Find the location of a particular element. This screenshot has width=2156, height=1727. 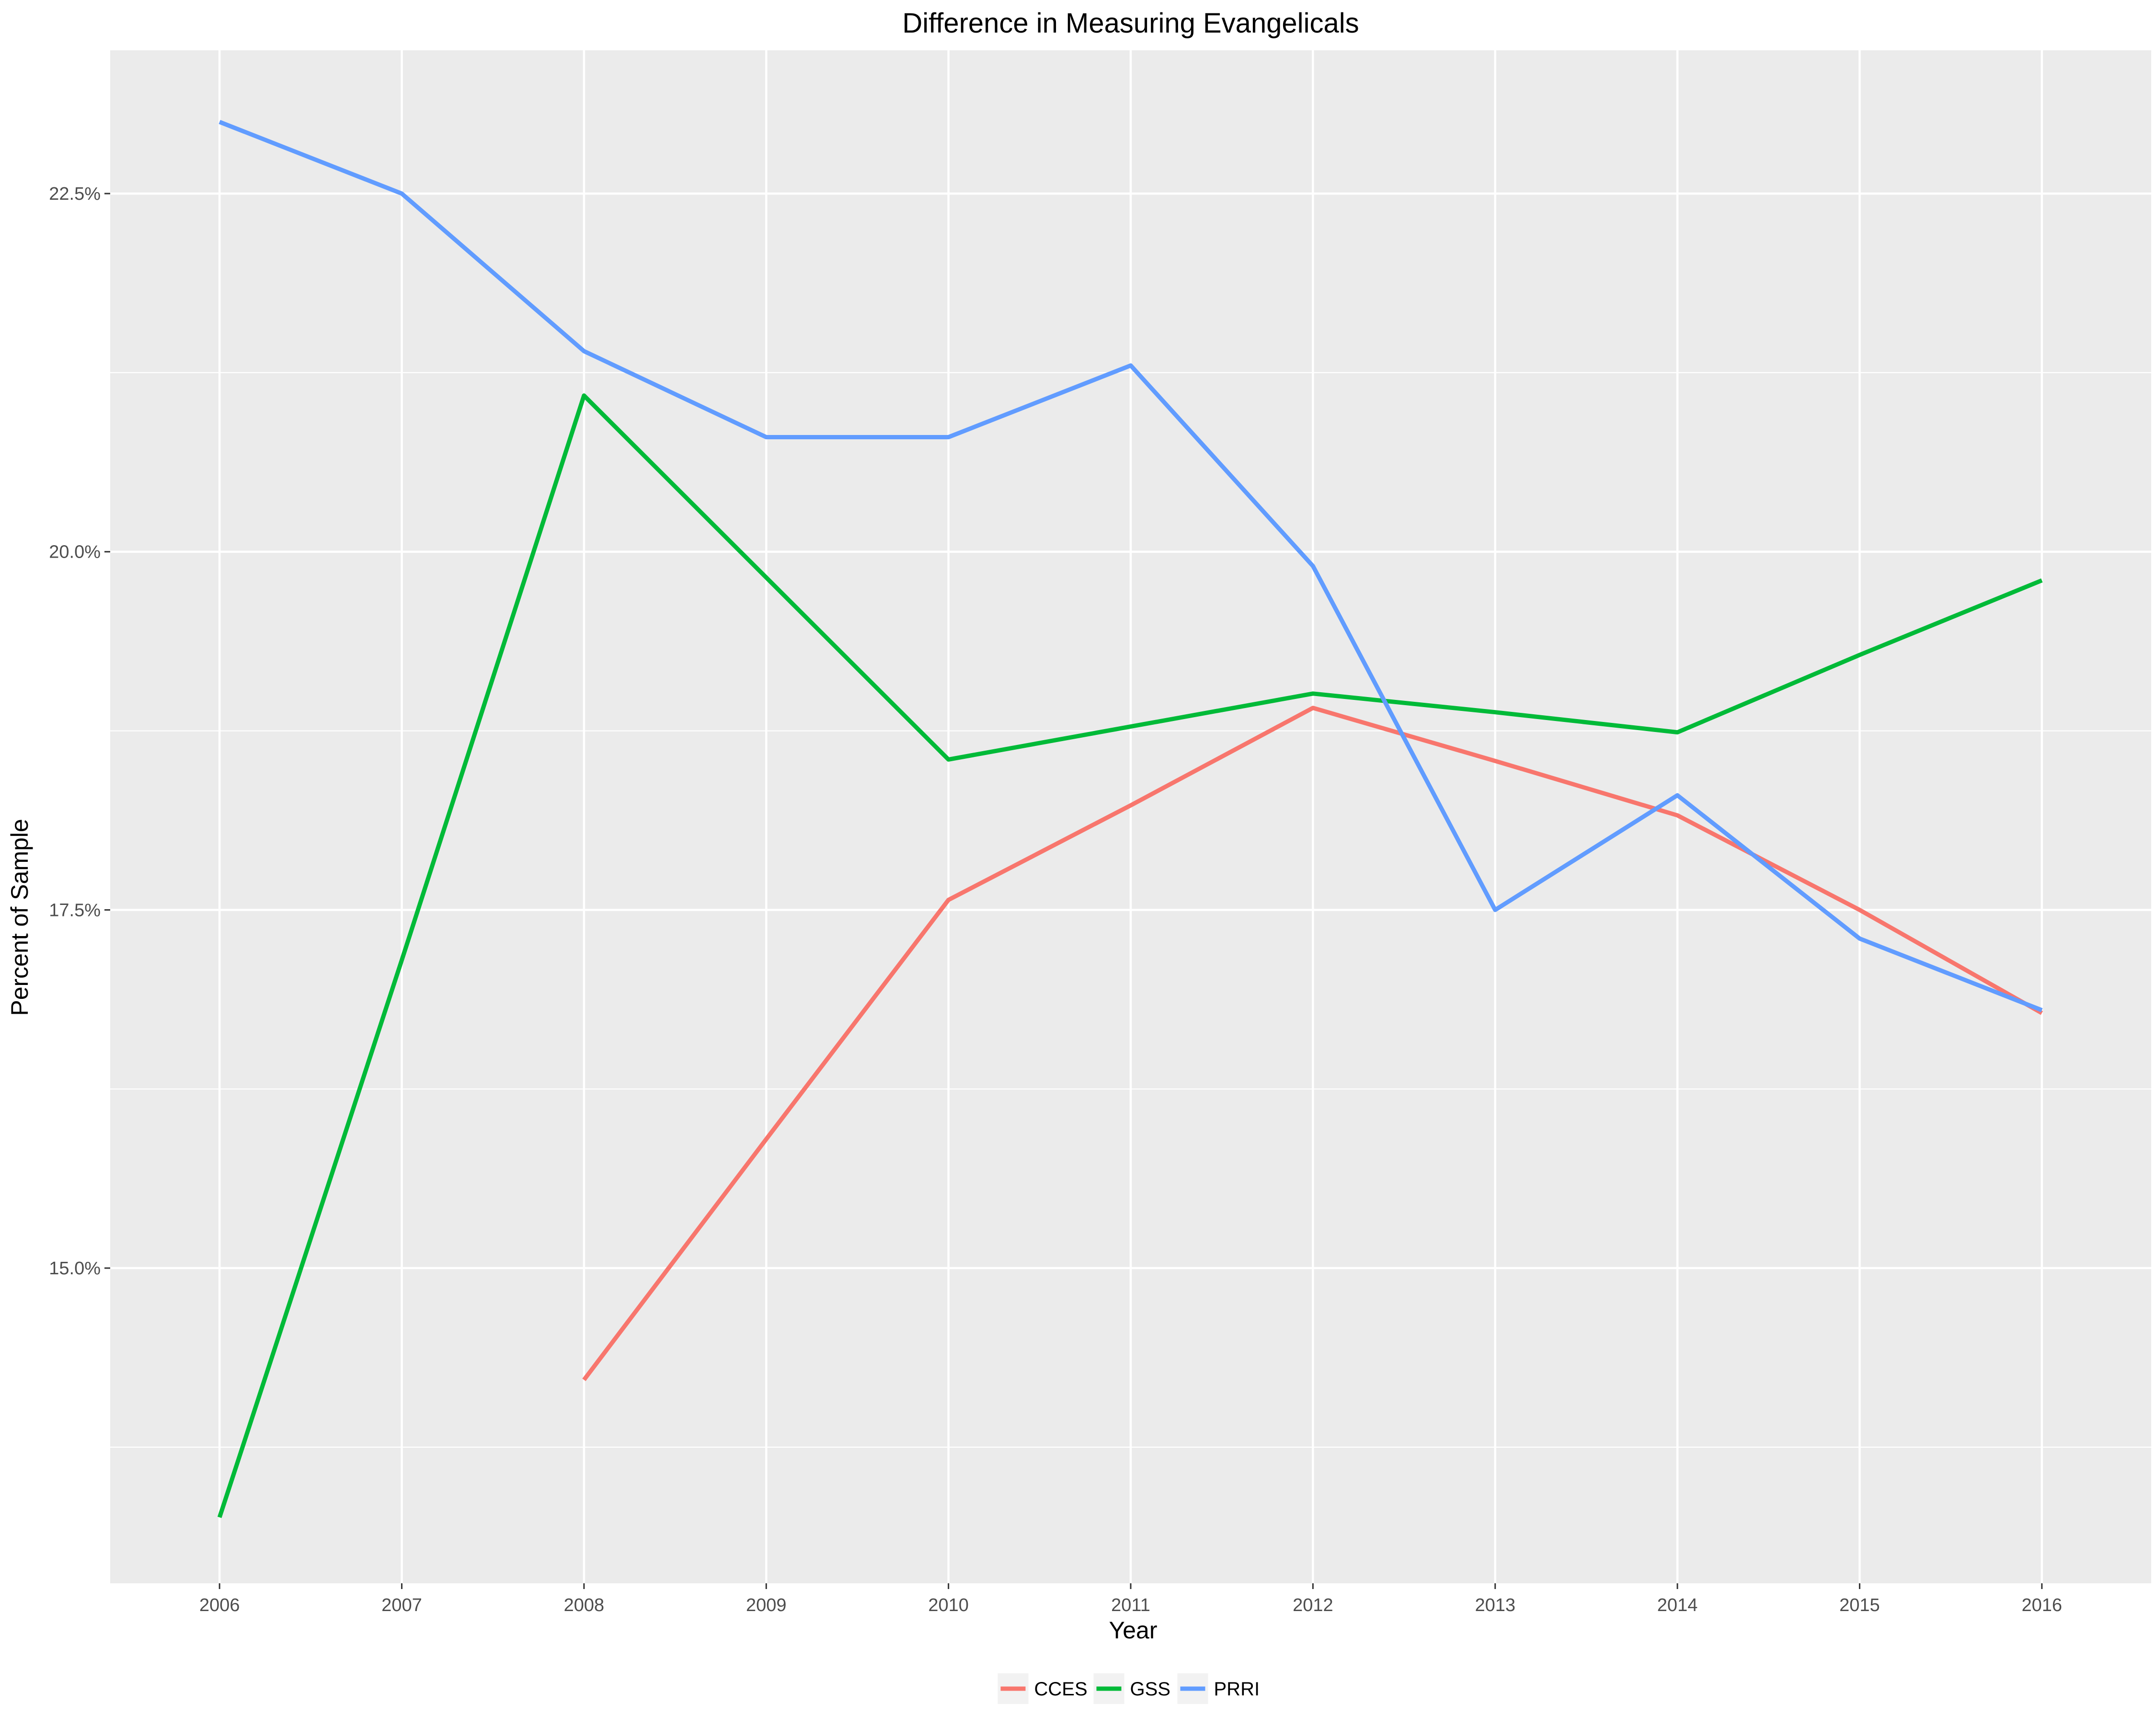

x-tick-label: 2014 is located at coordinates (1677, 1605).